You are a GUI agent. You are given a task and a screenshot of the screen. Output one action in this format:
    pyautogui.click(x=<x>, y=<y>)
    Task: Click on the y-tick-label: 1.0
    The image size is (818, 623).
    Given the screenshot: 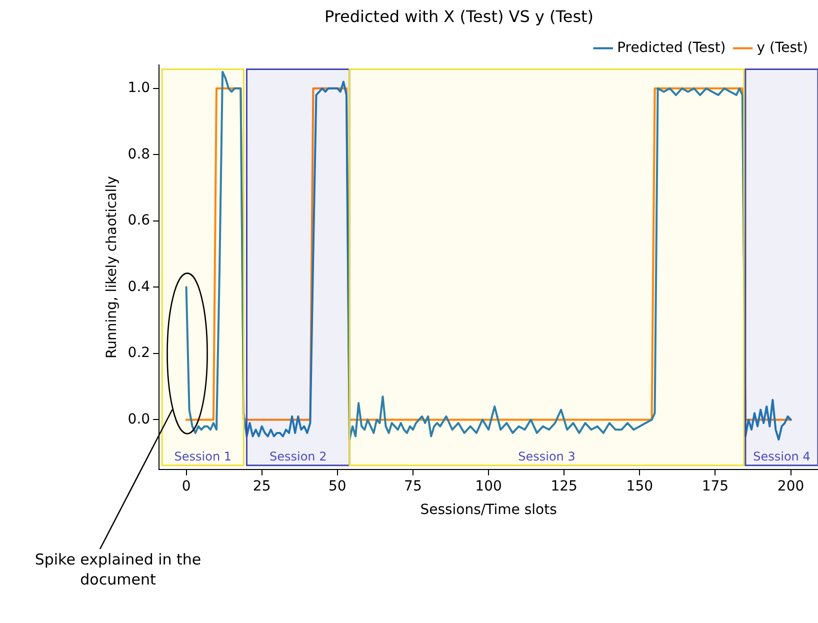 What is the action you would take?
    pyautogui.click(x=139, y=88)
    